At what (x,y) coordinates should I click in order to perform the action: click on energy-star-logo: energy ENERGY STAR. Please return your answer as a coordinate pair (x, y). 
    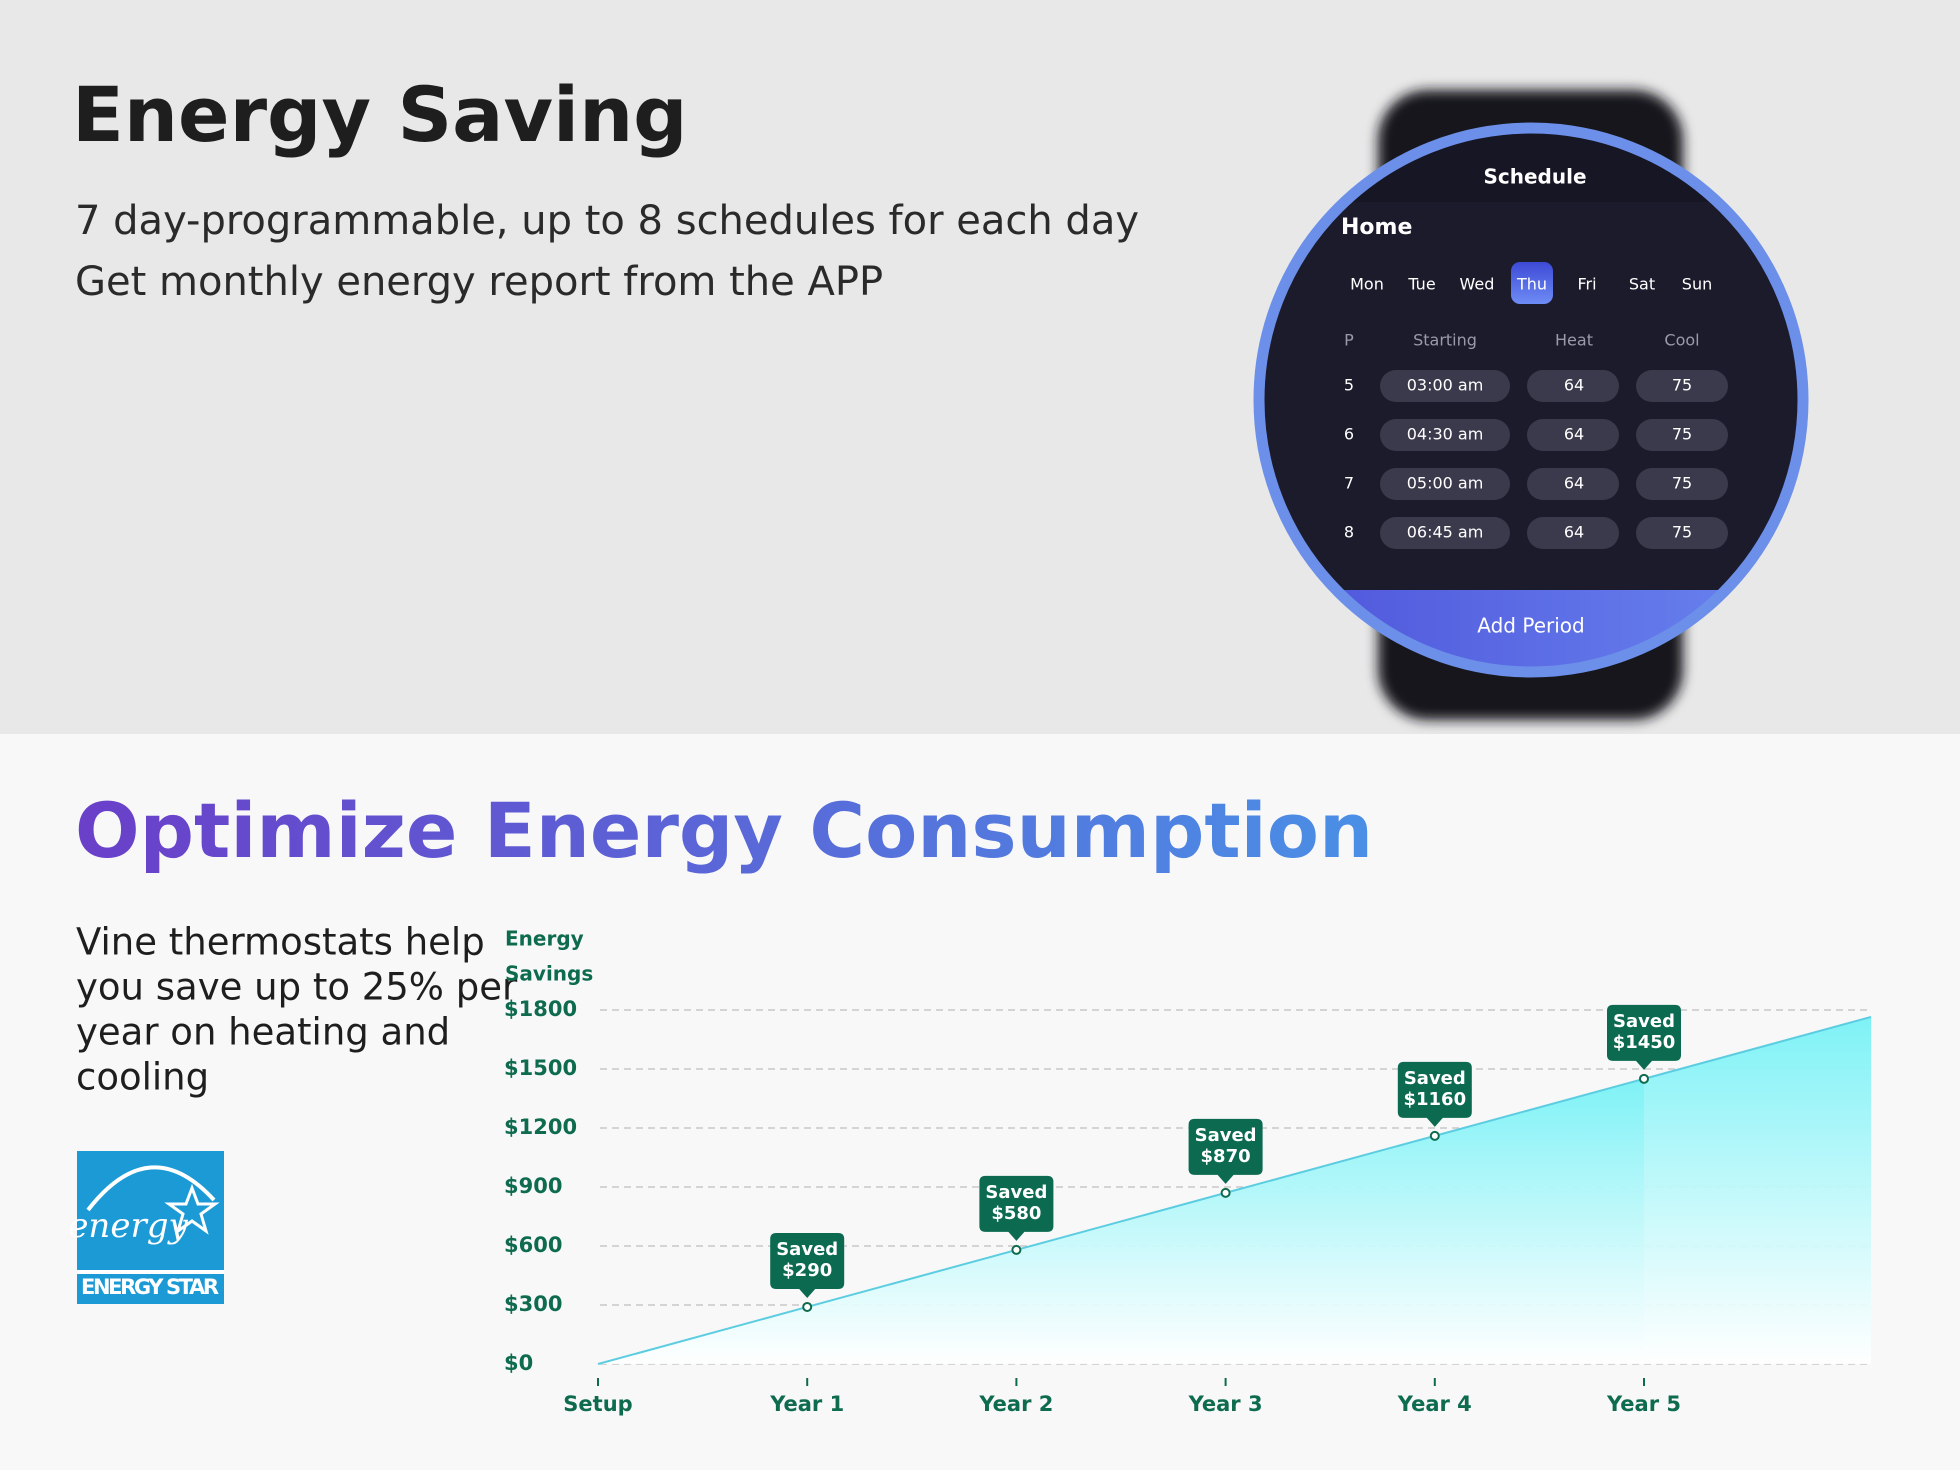
    Looking at the image, I should click on (146, 1227).